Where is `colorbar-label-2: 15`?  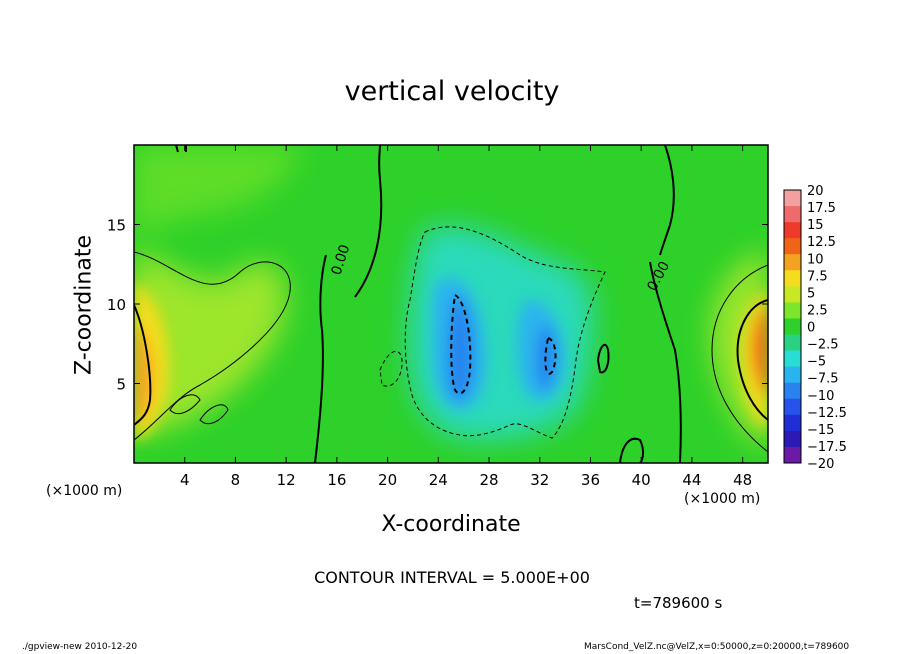 colorbar-label-2: 15 is located at coordinates (815, 225).